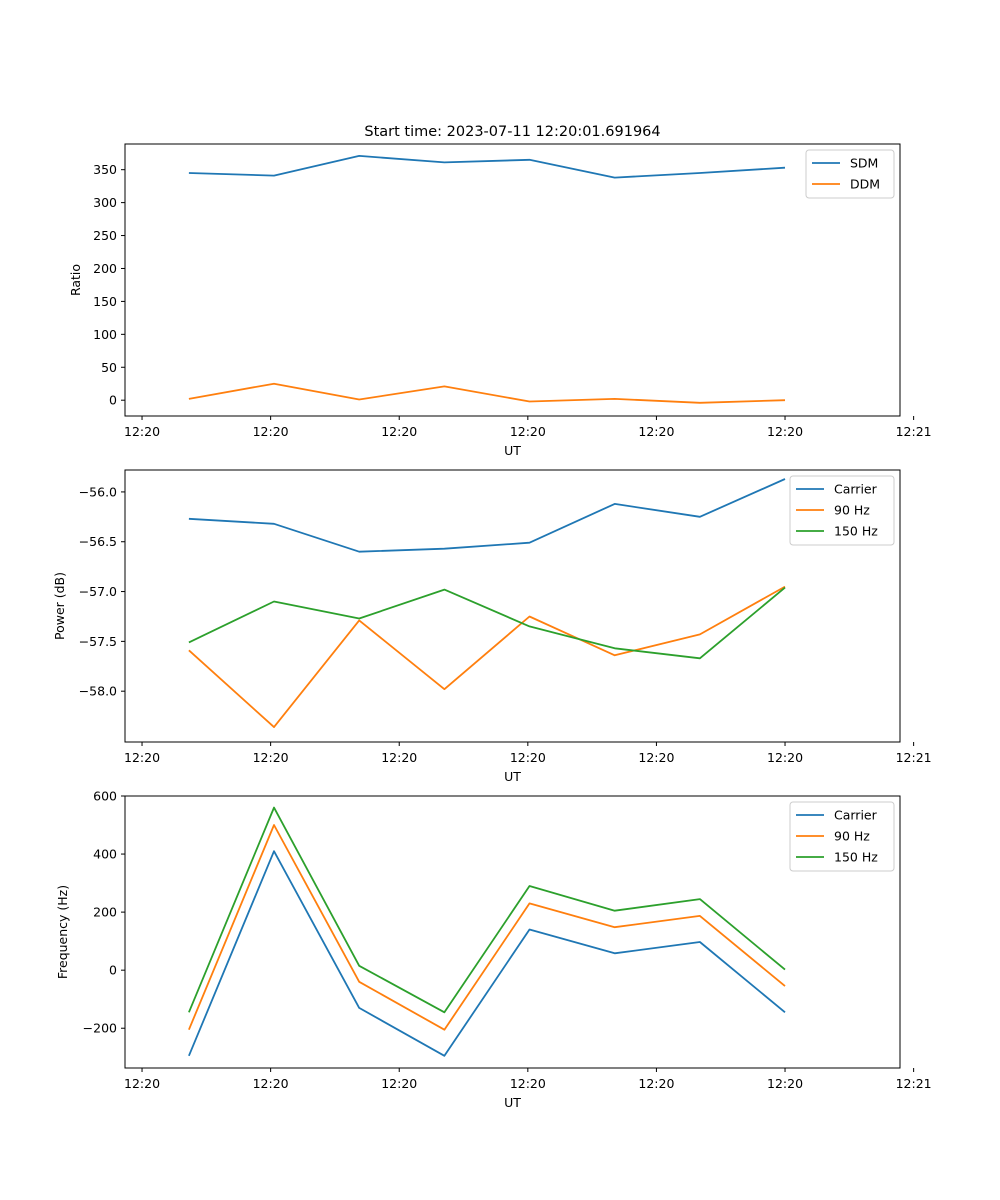 The image size is (1000, 1200). I want to click on y-tick-label: 100, so click(105, 334).